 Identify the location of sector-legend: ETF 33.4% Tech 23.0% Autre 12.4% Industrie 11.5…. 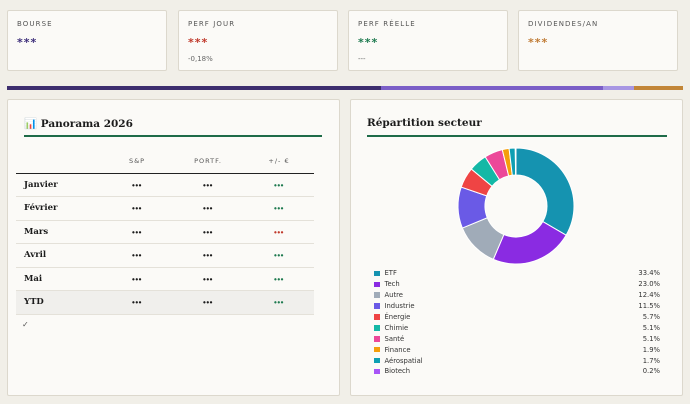
(517, 322).